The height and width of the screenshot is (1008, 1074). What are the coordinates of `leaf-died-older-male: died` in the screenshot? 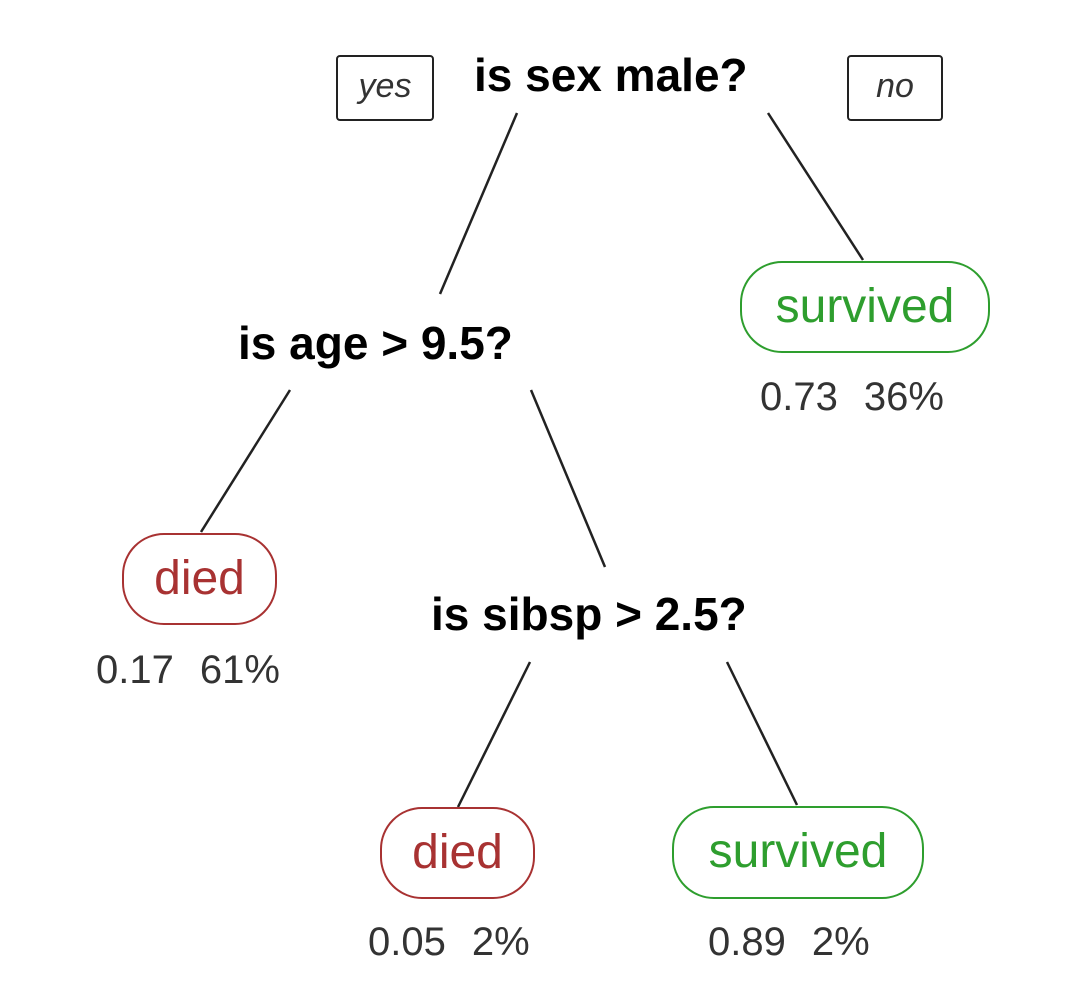 It's located at (199, 579).